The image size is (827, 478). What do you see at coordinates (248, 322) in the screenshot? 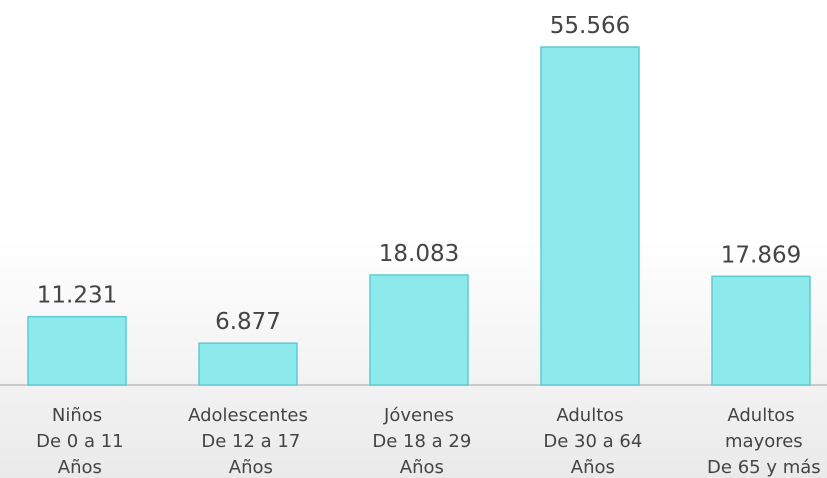
I see `data-label: 6.877` at bounding box center [248, 322].